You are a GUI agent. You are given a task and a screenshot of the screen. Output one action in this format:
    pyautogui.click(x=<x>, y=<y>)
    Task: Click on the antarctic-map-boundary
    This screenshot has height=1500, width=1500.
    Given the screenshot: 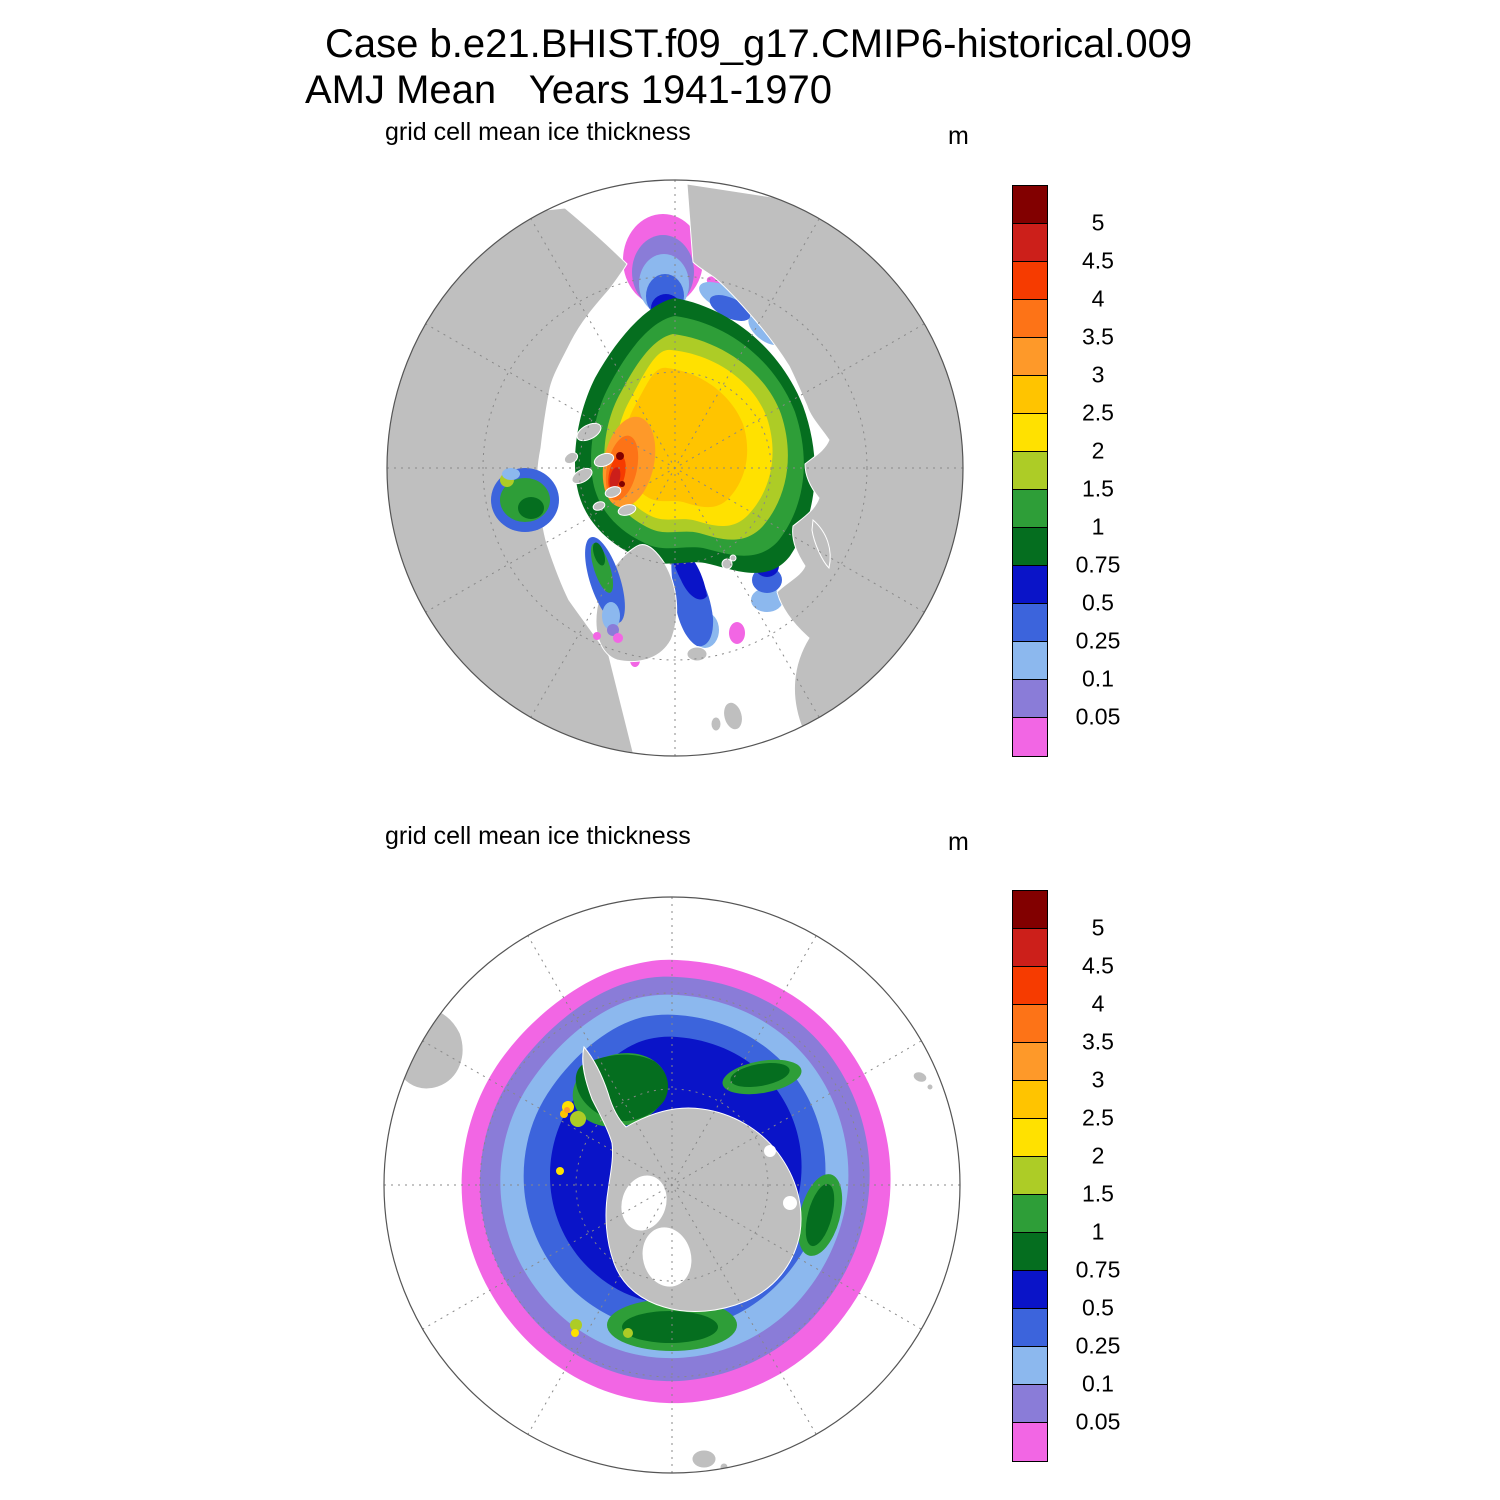 What is the action you would take?
    pyautogui.click(x=672, y=1185)
    